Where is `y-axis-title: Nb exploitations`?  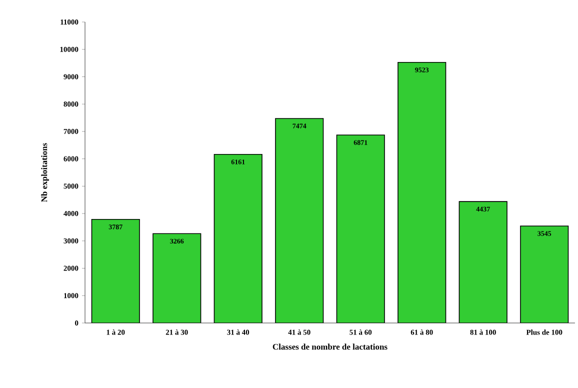
y-axis-title: Nb exploitations is located at coordinates (45, 172).